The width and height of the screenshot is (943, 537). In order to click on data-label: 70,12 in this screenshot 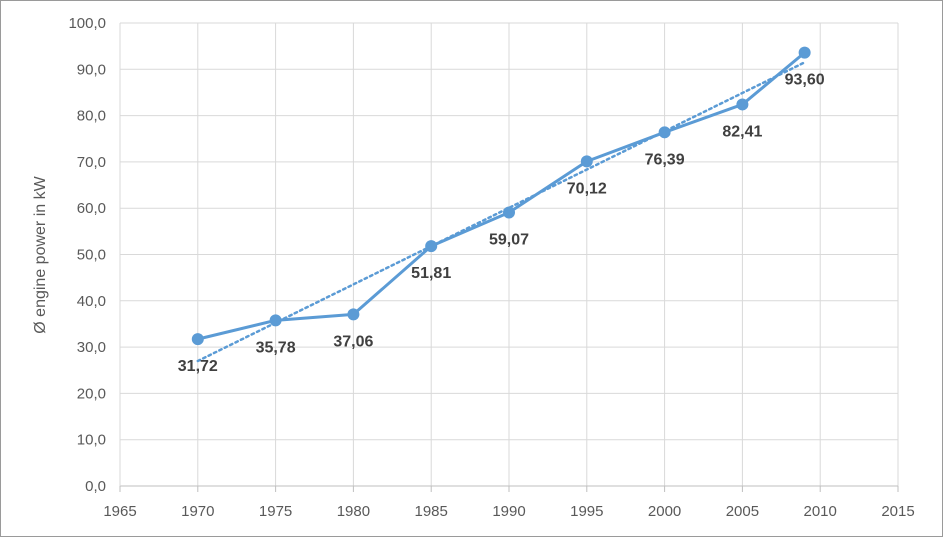, I will do `click(587, 188)`.